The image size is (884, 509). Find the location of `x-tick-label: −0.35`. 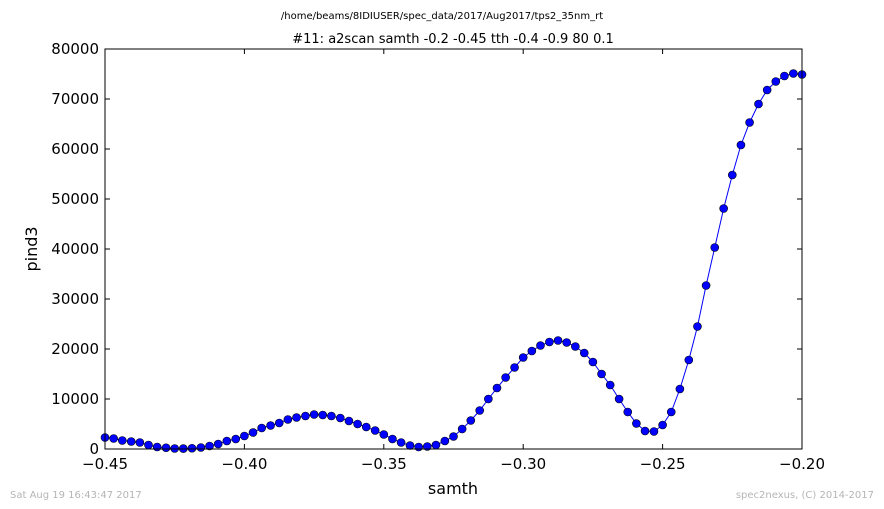

x-tick-label: −0.35 is located at coordinates (384, 464).